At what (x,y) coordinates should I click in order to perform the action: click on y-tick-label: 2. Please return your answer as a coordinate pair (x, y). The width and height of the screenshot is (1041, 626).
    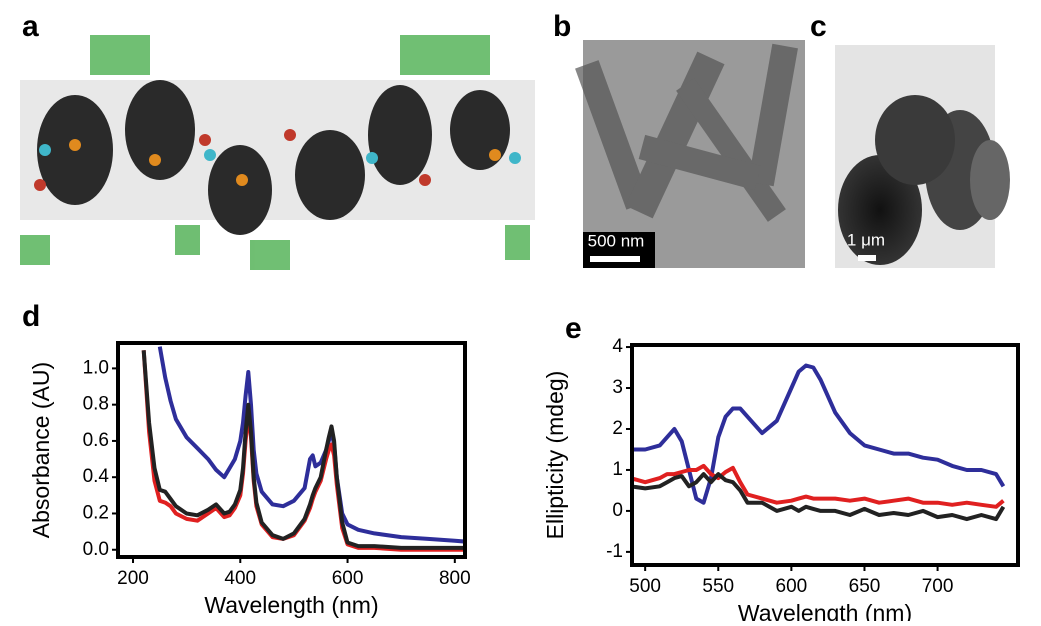
    Looking at the image, I should click on (617, 428).